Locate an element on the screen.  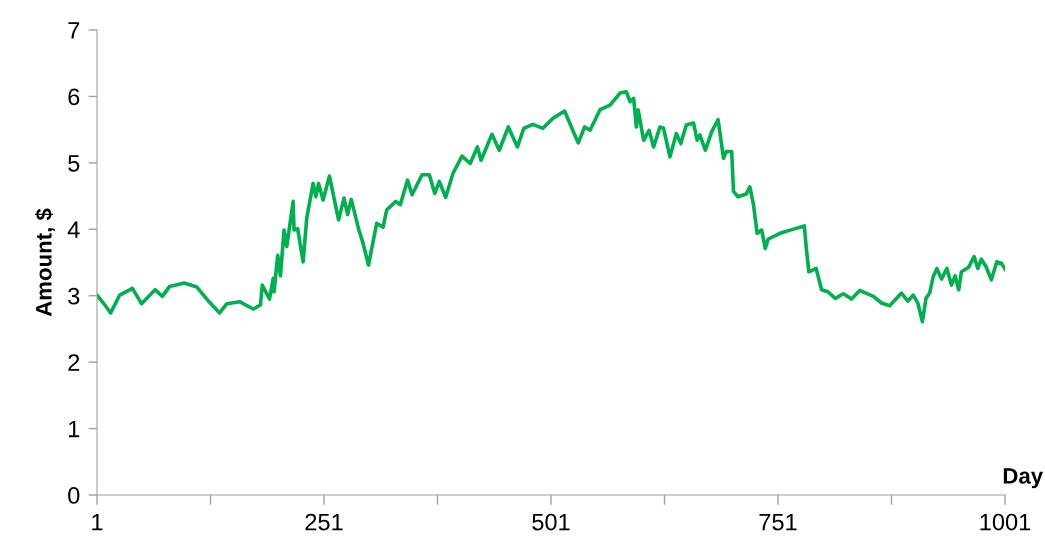
y-tick-label: 3 is located at coordinates (74, 296).